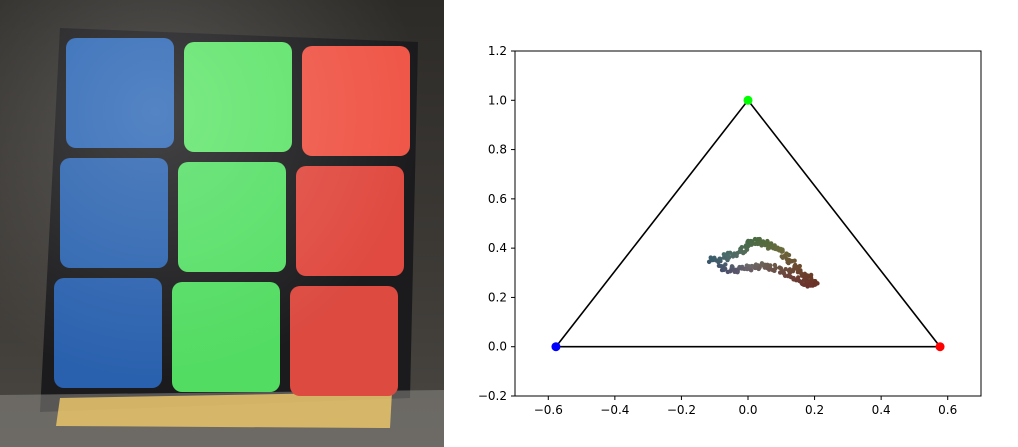  Describe the element at coordinates (747, 410) in the screenshot. I see `x-tick-label: 0.0` at that location.